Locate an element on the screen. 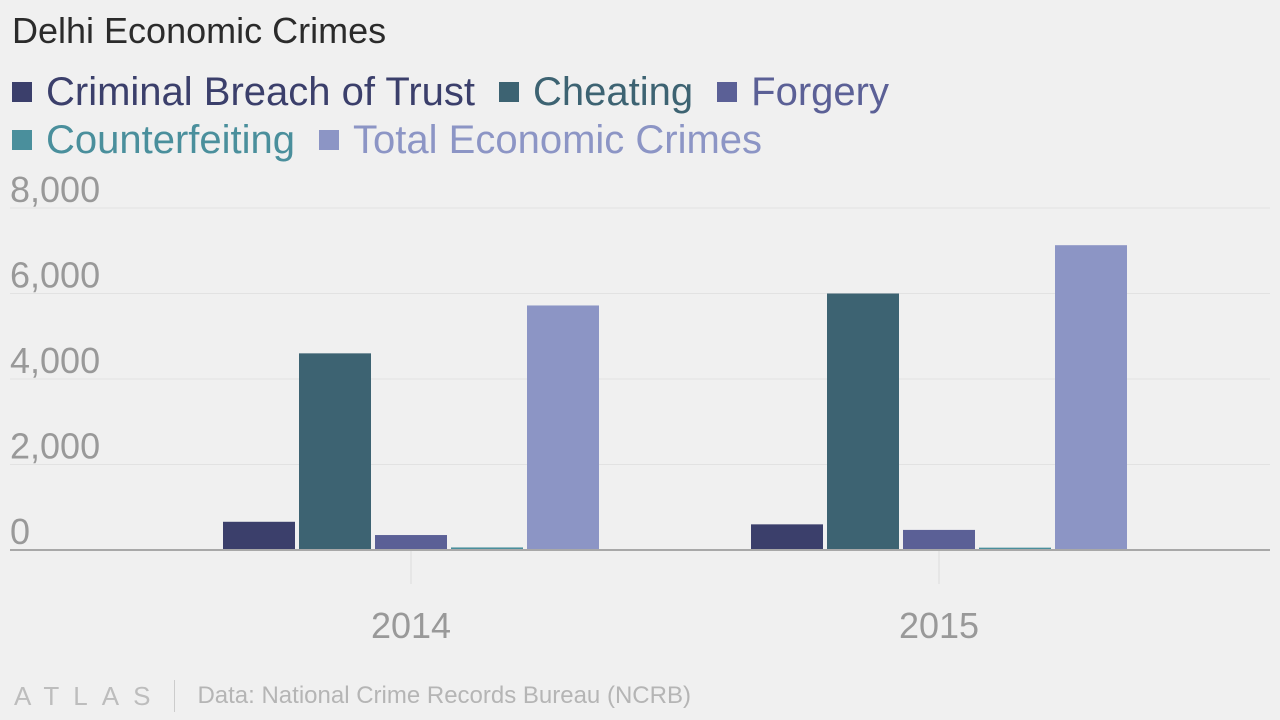  y-tick-label: 6,000 is located at coordinates (55, 275).